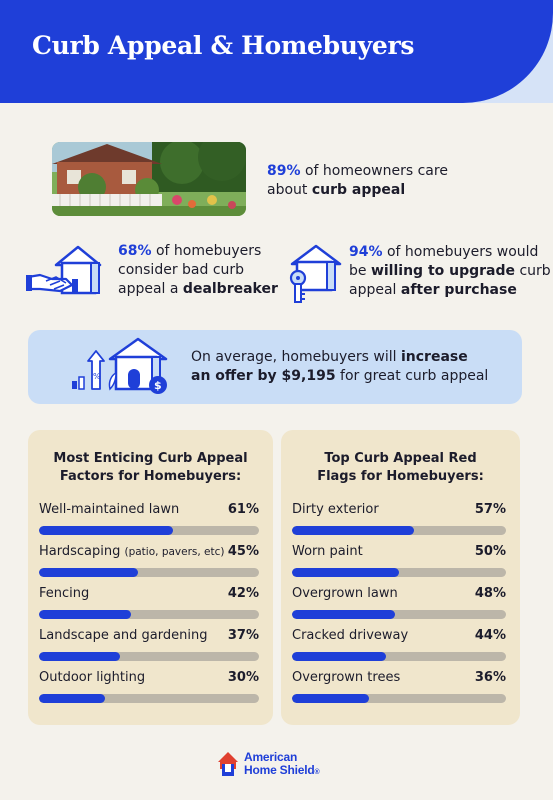 Image resolution: width=553 pixels, height=800 pixels. I want to click on flags-row-value: 48%, so click(490, 593).